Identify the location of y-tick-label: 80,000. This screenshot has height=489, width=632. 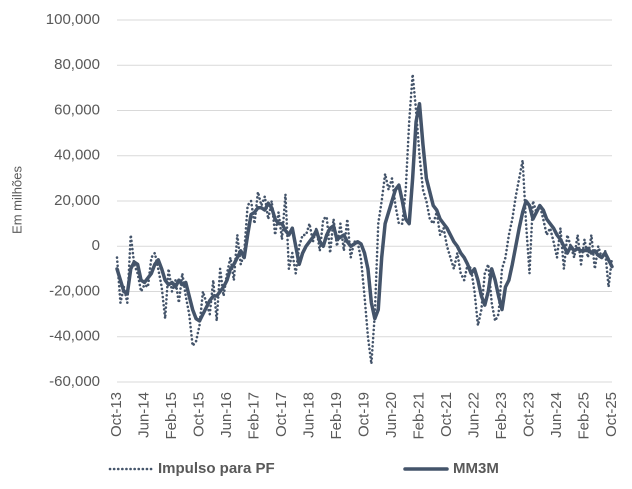
(77, 64).